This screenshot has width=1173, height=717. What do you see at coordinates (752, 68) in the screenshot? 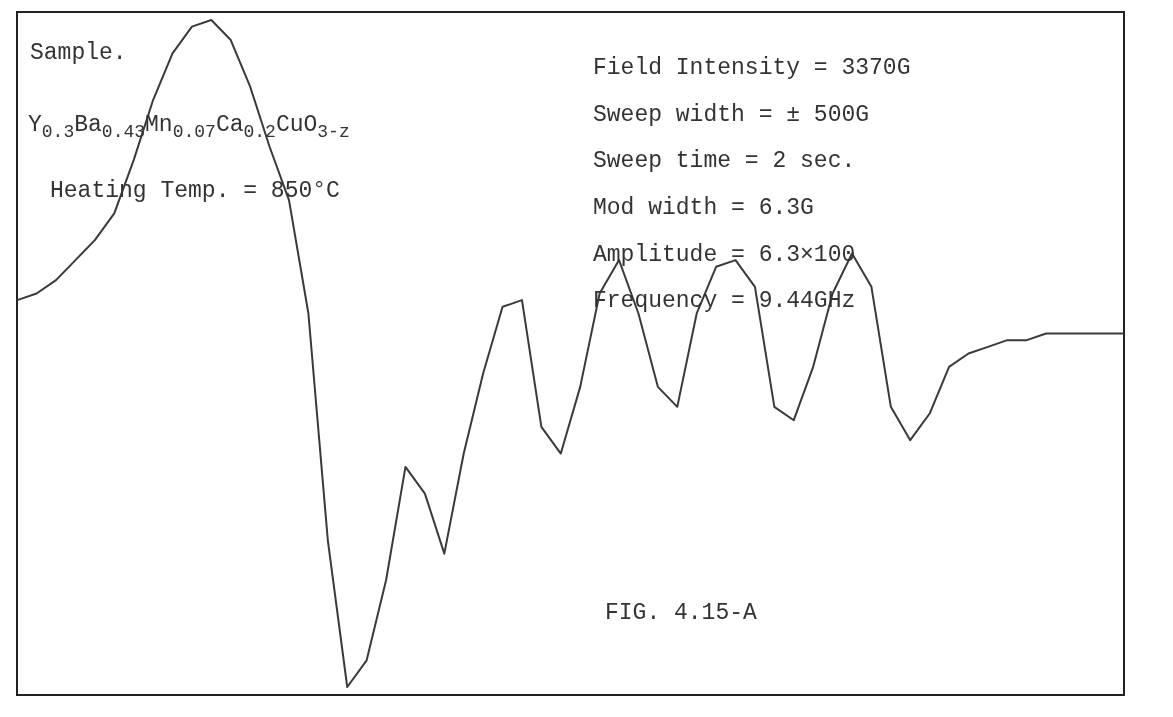
I see `annotation: Field Intensity = 3370G` at bounding box center [752, 68].